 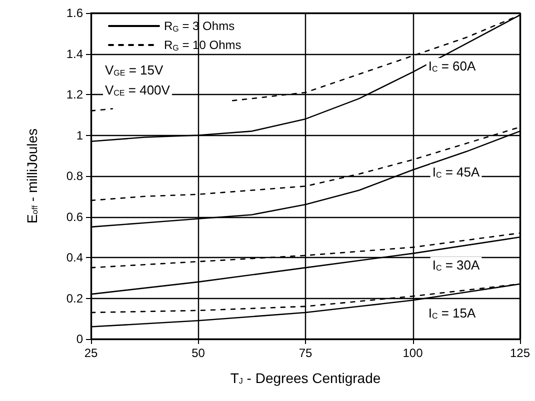 I want to click on y-tick-label: 1, so click(x=80, y=135).